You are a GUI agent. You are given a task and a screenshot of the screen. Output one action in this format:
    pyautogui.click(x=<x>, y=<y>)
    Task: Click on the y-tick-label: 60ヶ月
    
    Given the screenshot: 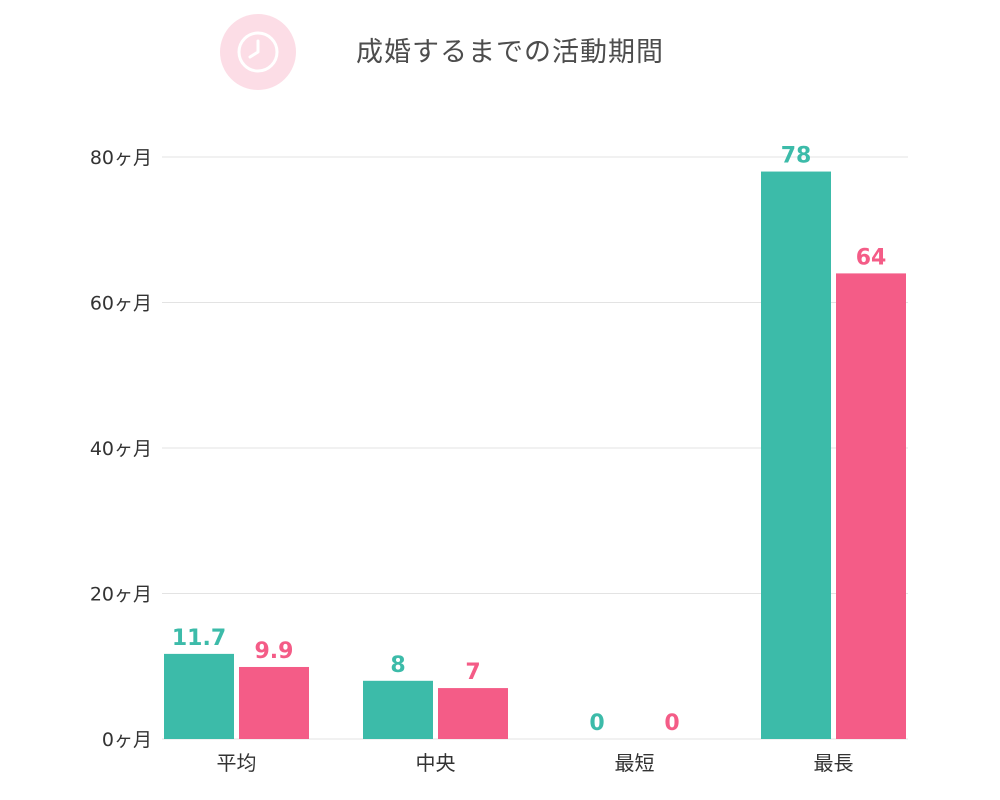 What is the action you would take?
    pyautogui.click(x=121, y=304)
    